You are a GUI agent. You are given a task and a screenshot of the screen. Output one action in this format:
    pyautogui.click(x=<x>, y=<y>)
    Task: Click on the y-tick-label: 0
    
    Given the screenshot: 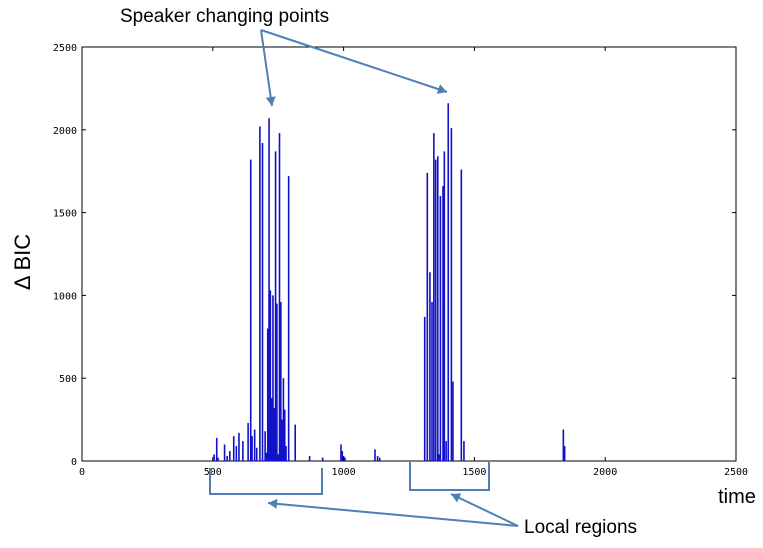 What is the action you would take?
    pyautogui.click(x=74, y=462)
    